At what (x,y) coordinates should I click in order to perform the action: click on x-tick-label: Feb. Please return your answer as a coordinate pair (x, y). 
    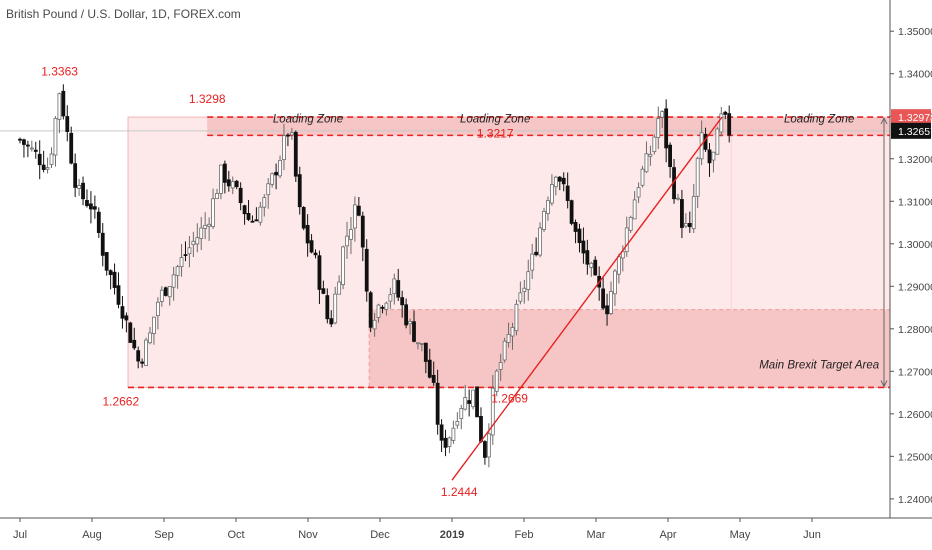
    Looking at the image, I should click on (524, 535).